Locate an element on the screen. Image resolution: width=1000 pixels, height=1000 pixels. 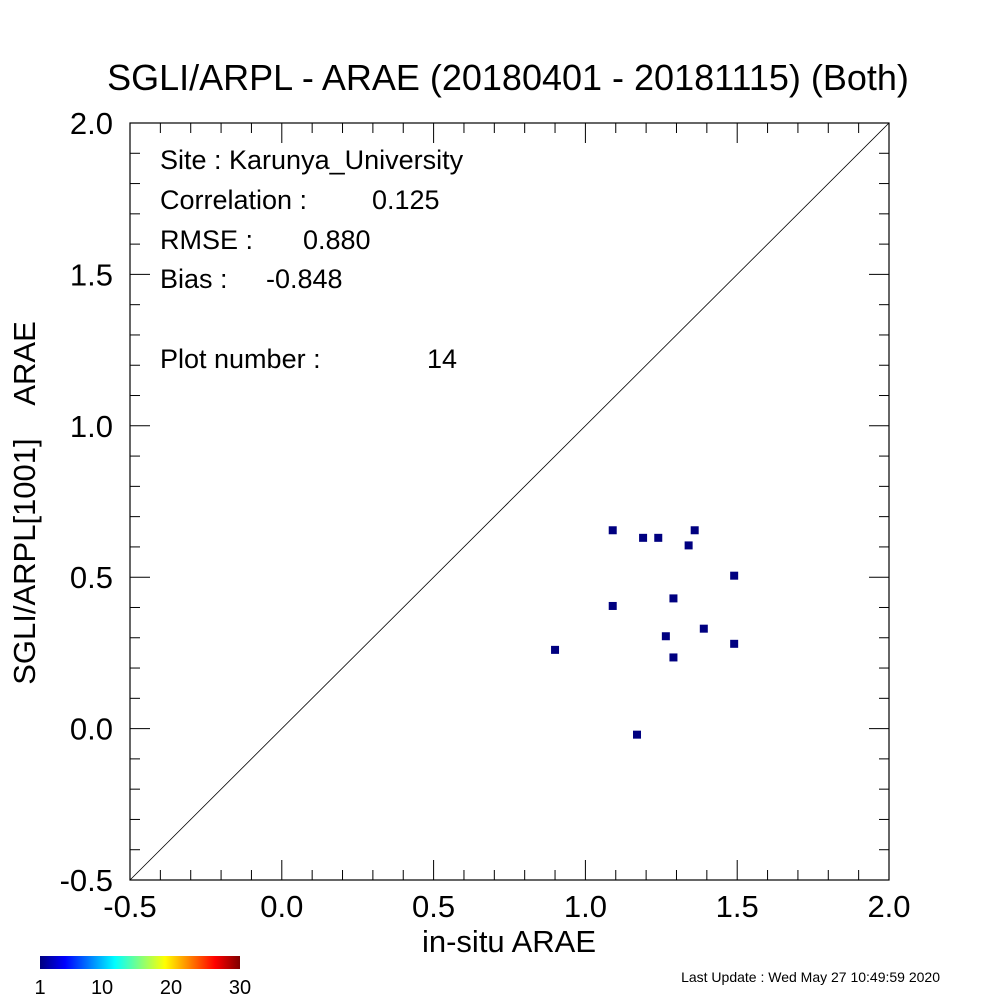
last-update-text: Last Update : Wed May 27 10:49:59 2020 is located at coordinates (810, 977).